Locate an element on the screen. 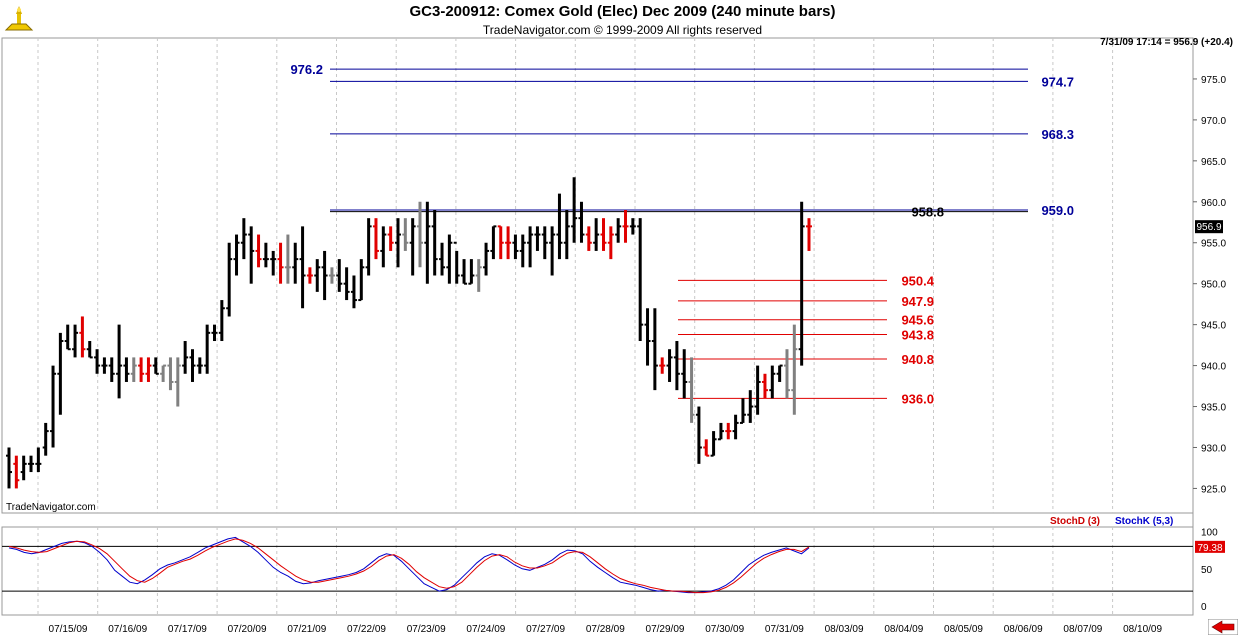 This screenshot has height=640, width=1245. x-tick-label: 07/22/09 is located at coordinates (366, 629).